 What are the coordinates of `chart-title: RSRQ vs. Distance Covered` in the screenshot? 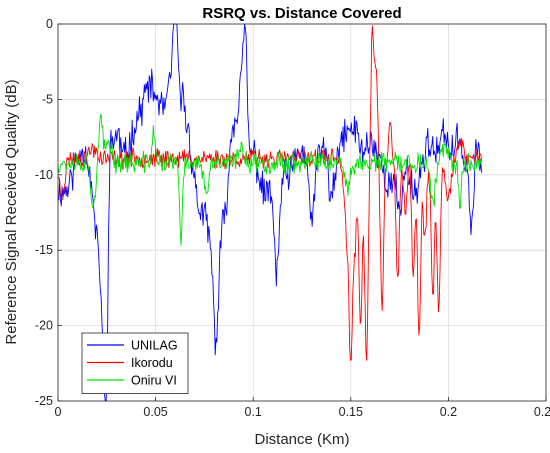 It's located at (301, 13).